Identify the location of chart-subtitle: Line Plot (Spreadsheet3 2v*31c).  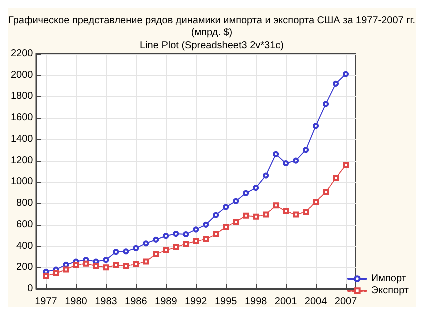
(212, 46).